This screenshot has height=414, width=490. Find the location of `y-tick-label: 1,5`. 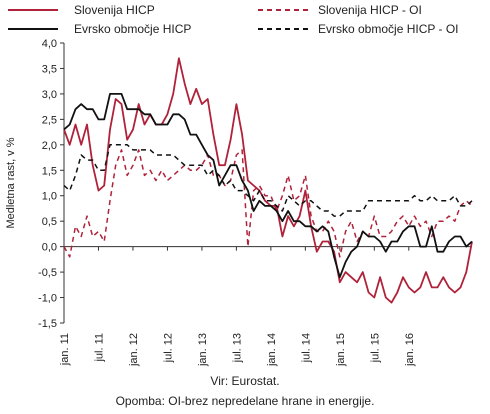

y-tick-label: 1,5 is located at coordinates (49, 171).